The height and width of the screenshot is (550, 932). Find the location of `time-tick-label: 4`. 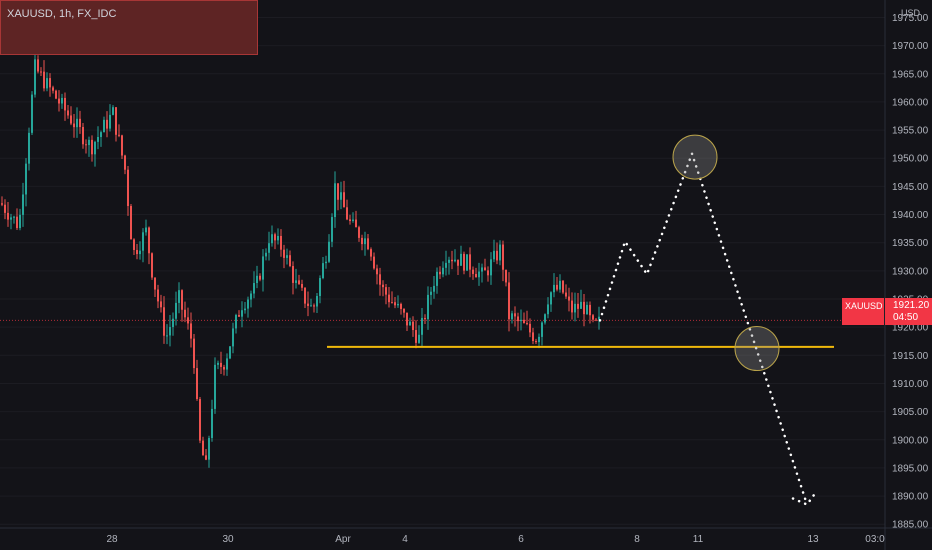

time-tick-label: 4 is located at coordinates (405, 539).